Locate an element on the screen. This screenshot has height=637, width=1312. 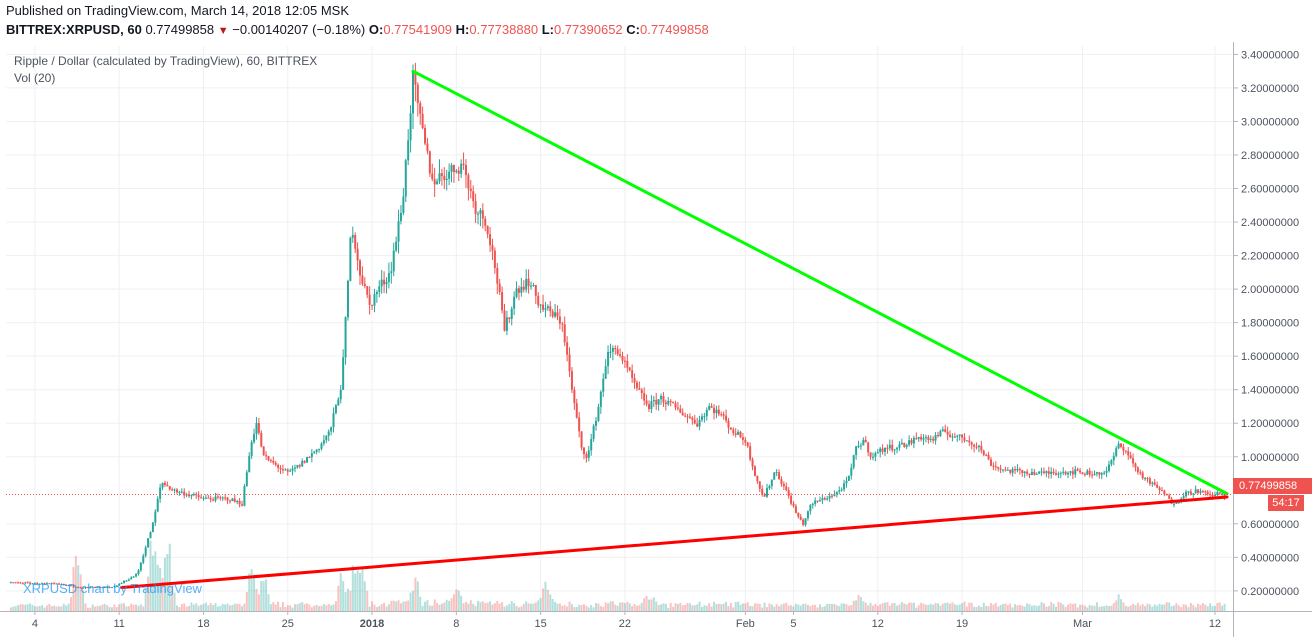
symbol-label: BITTREX:XRPUSD, 60 is located at coordinates (74, 29).